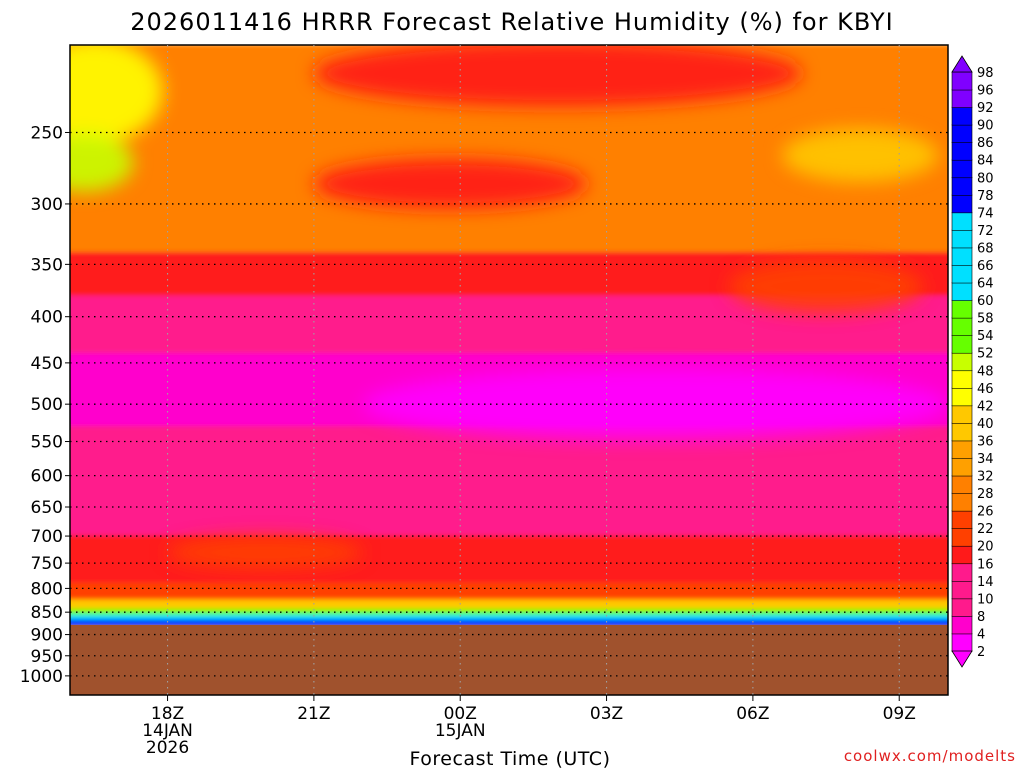 Image resolution: width=1024 pixels, height=768 pixels. Describe the element at coordinates (985, 494) in the screenshot. I see `colorbar-tick-label: 28` at that location.